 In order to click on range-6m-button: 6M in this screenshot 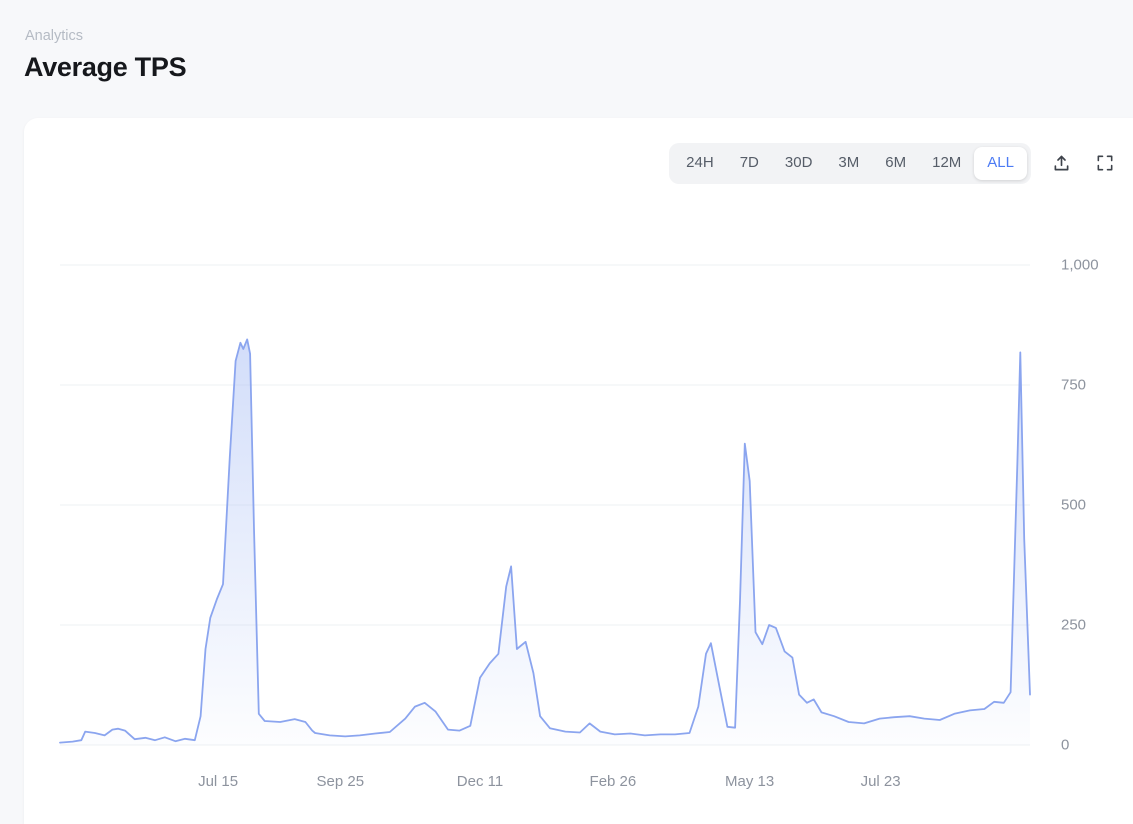, I will do `click(895, 163)`.